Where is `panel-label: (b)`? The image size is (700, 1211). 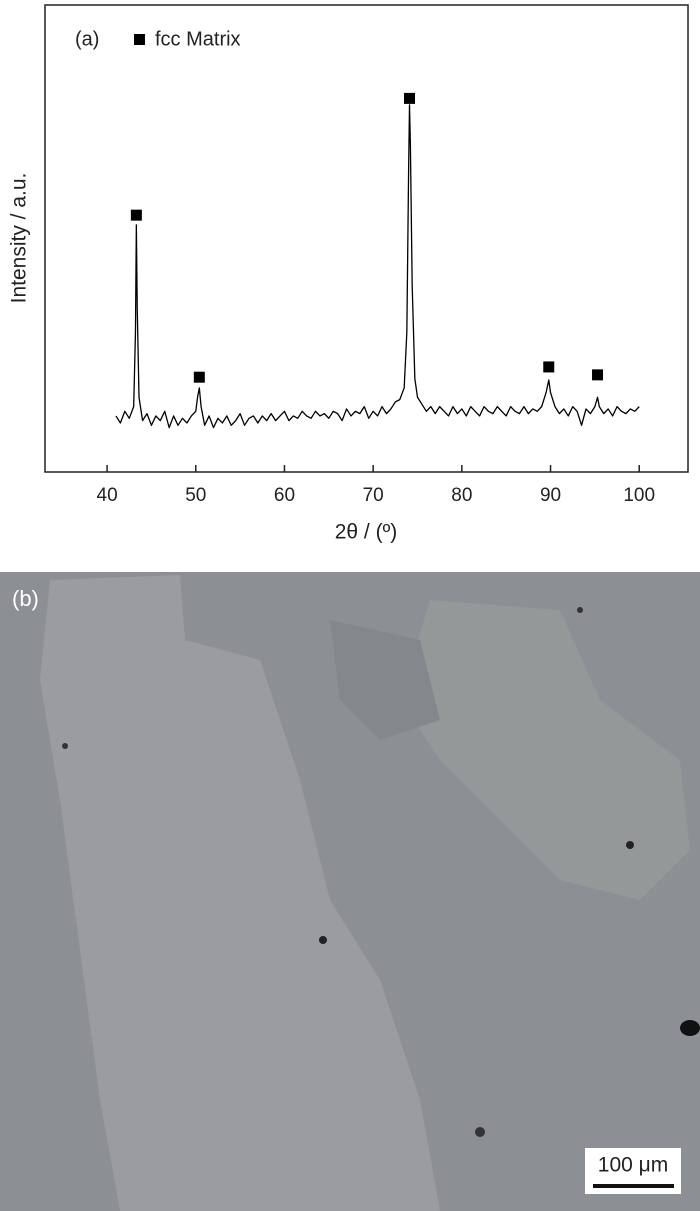 panel-label: (b) is located at coordinates (25, 598).